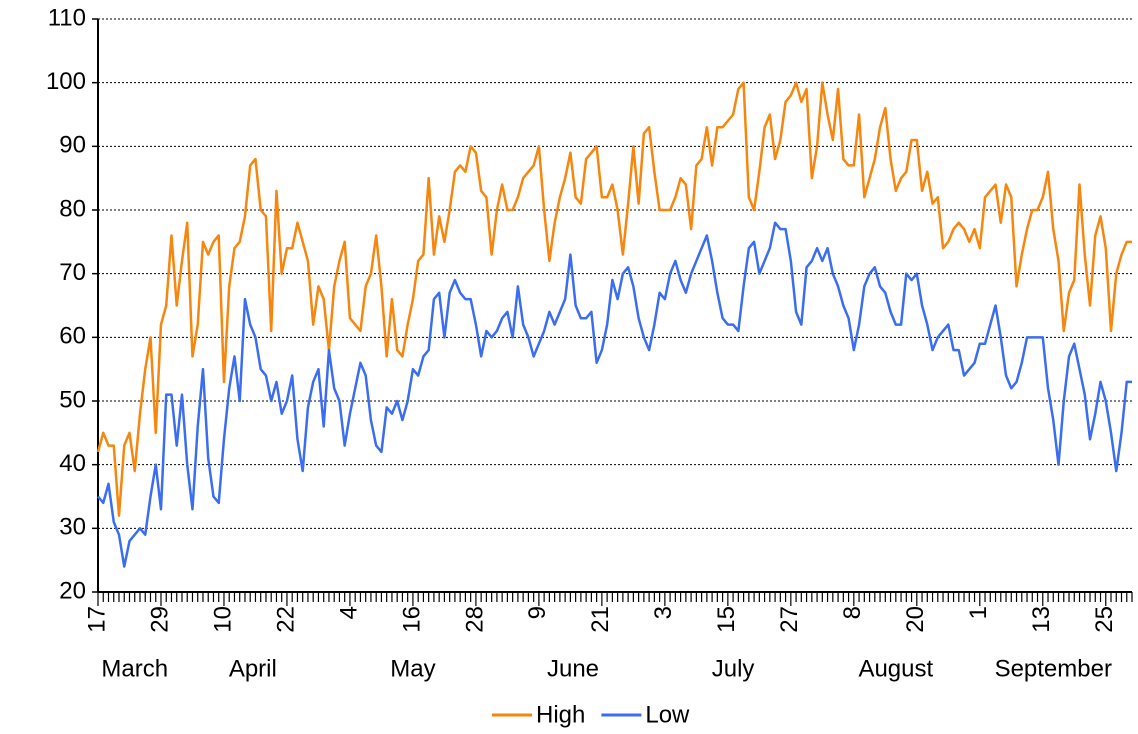 The width and height of the screenshot is (1138, 734). Describe the element at coordinates (72, 145) in the screenshot. I see `y-tick-label: 90` at that location.